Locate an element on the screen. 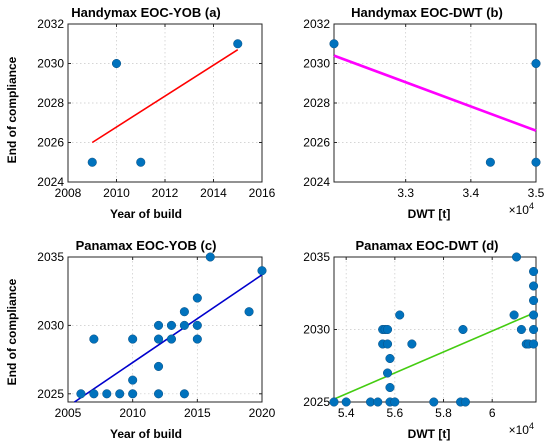 This screenshot has width=550, height=447. panel-c-xtick-label: 2010 is located at coordinates (132, 413).